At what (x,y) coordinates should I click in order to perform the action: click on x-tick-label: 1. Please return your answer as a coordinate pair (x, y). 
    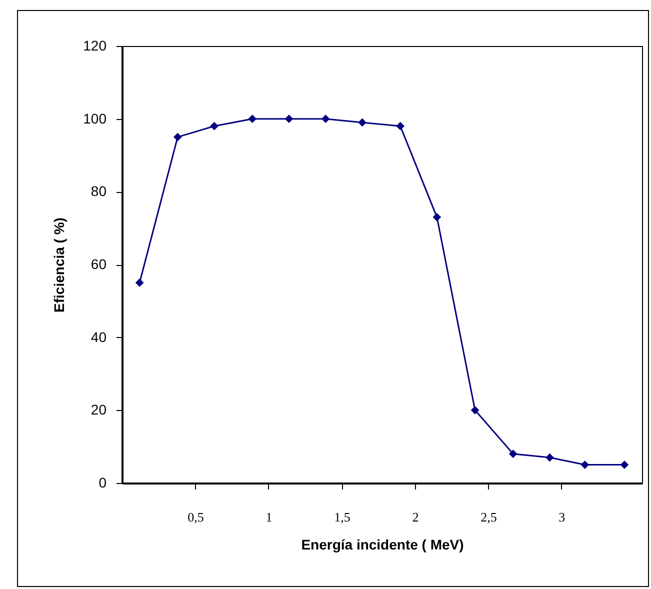
    Looking at the image, I should click on (269, 517).